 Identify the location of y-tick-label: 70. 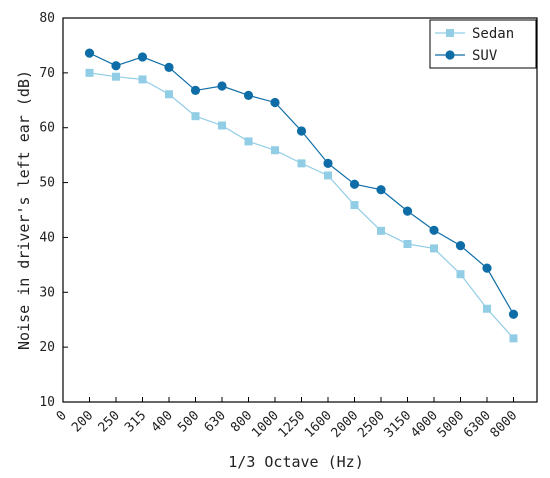
(47, 73).